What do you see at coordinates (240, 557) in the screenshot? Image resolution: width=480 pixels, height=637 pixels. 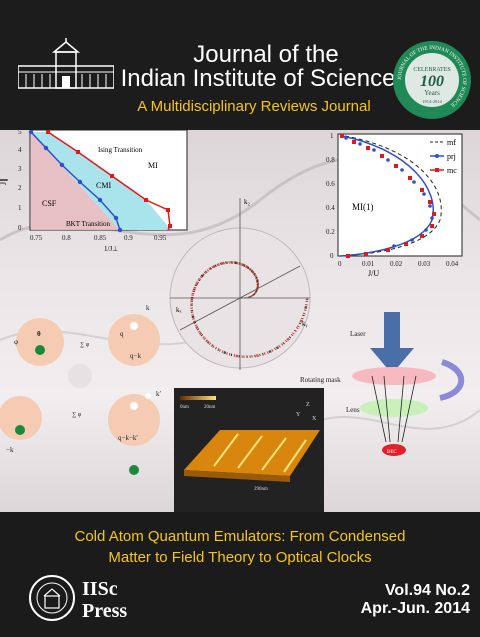 I see `issue-title-line2: Matter to Field Theory to Optical Clocks` at bounding box center [240, 557].